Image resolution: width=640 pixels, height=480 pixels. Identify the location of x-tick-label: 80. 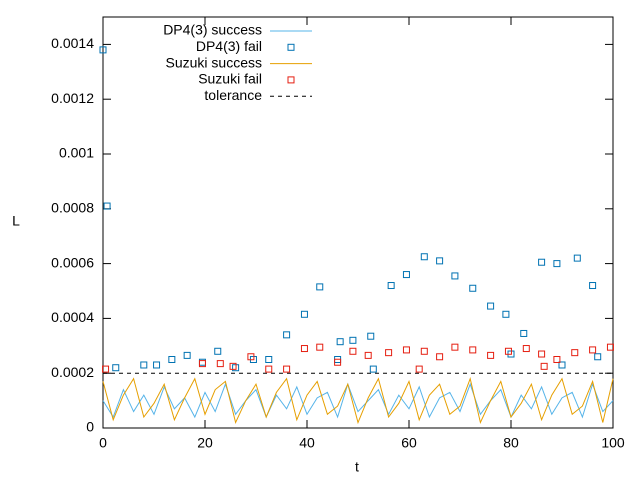
(511, 443).